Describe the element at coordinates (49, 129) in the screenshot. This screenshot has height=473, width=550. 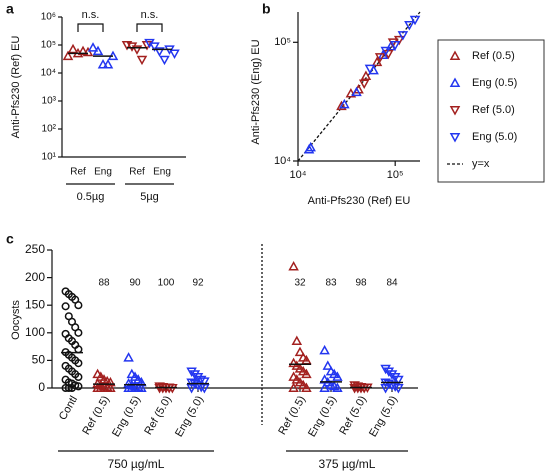
I see `y-tick-label: 10²` at that location.